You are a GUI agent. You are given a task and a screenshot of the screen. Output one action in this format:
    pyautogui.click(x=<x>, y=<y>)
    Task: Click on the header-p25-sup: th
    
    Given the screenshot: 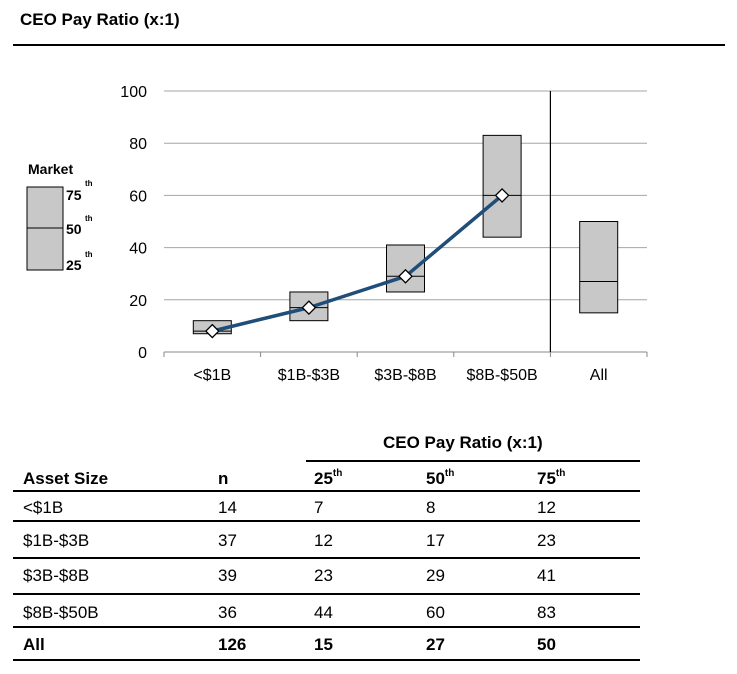 What is the action you would take?
    pyautogui.click(x=337, y=473)
    